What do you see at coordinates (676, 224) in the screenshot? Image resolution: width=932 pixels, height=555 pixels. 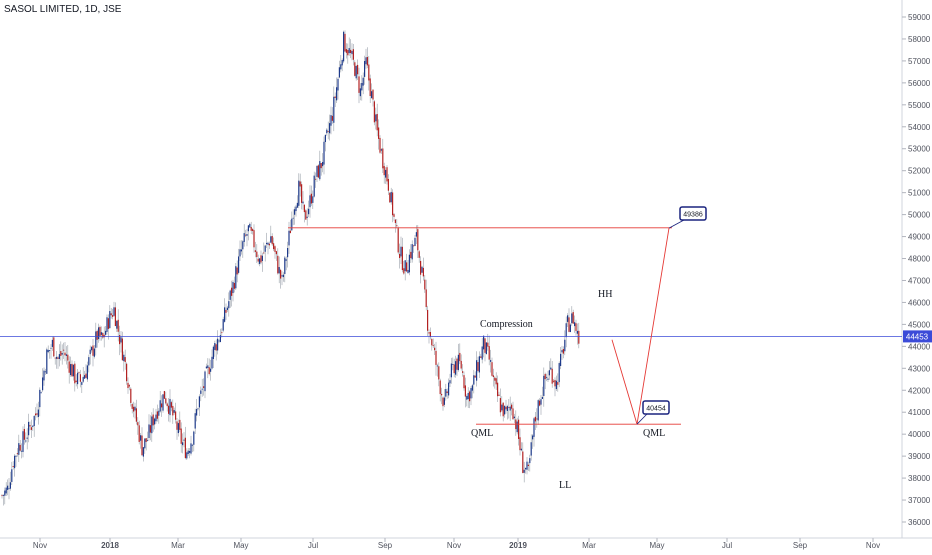 I see `callout-pointer` at bounding box center [676, 224].